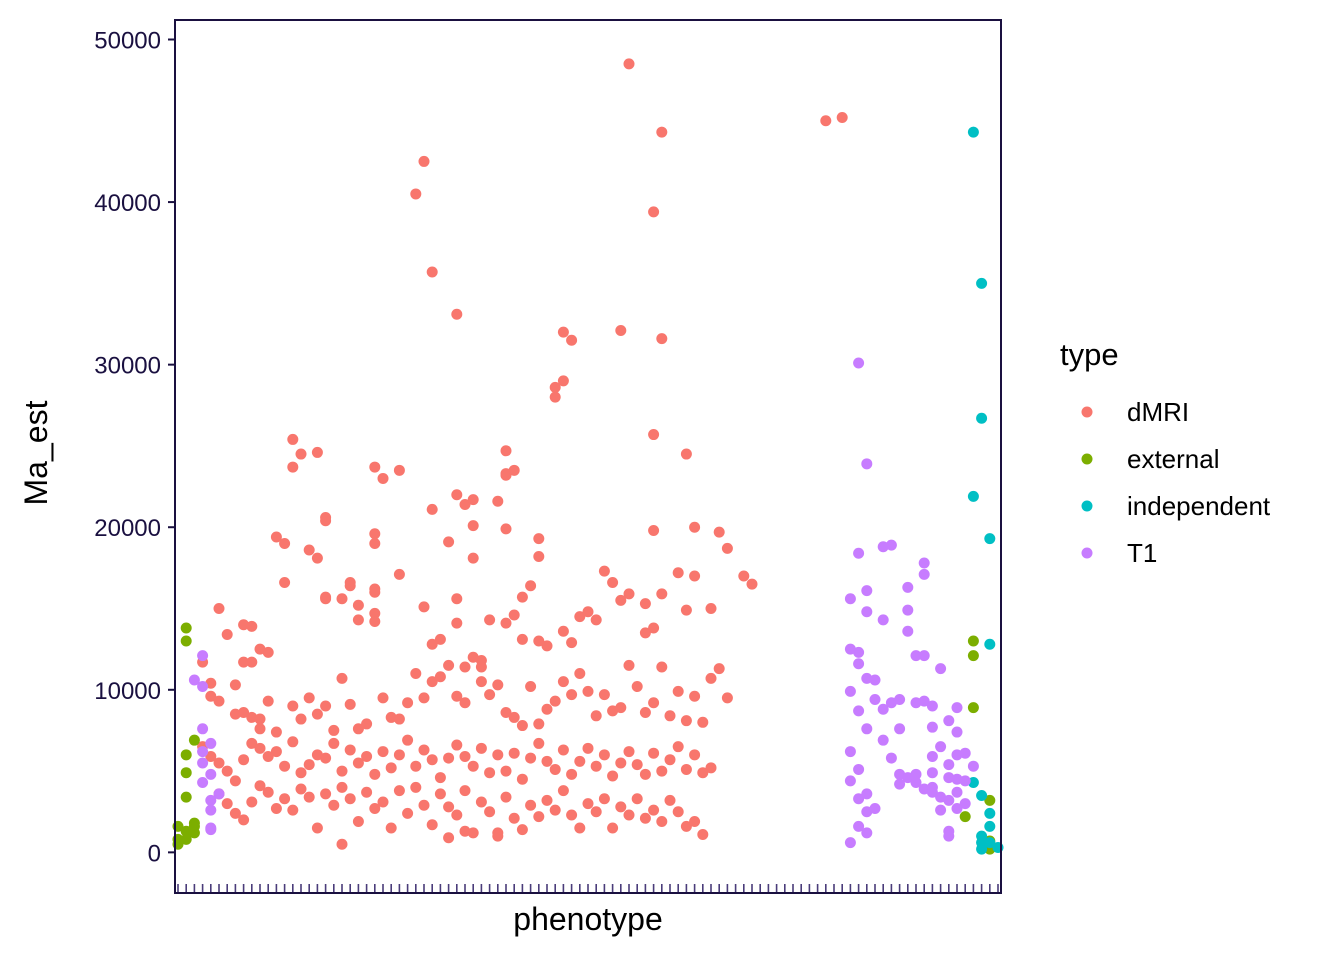 This screenshot has height=960, width=1344. Describe the element at coordinates (127, 41) in the screenshot. I see `y-tick-label: 50000` at that location.